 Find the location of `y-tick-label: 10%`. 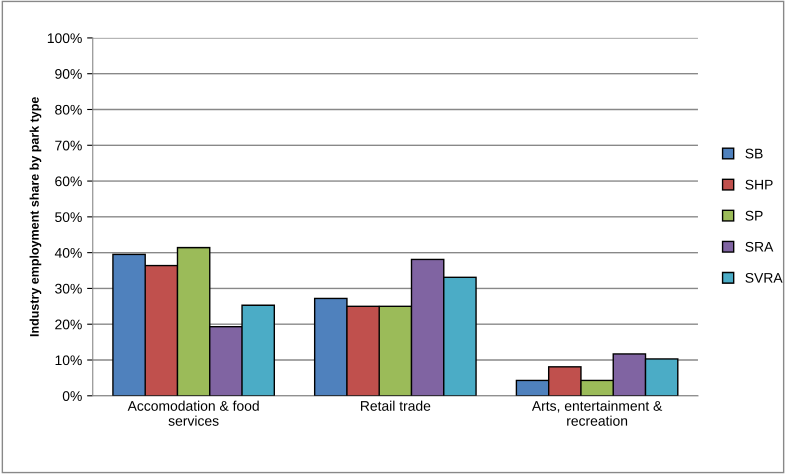

y-tick-label: 10% is located at coordinates (69, 360).